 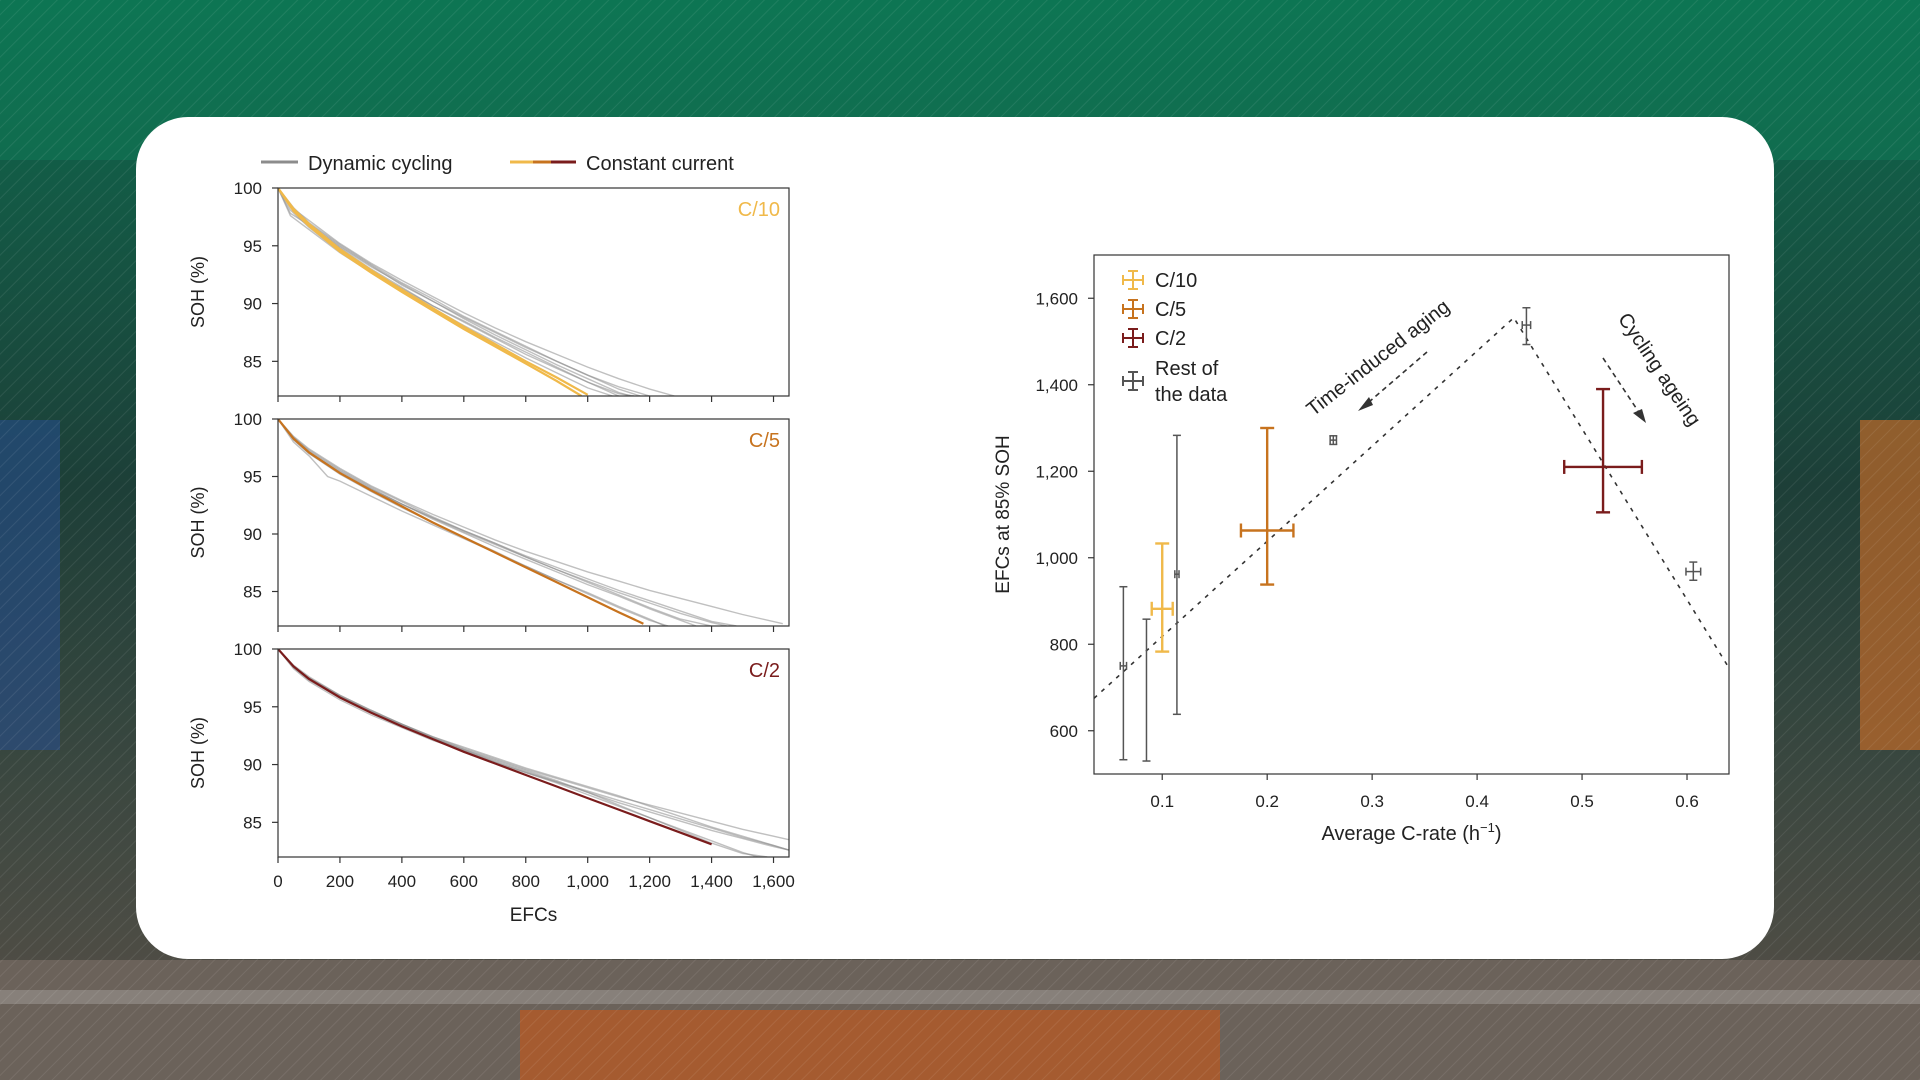 I want to click on y-tick-label: 1,600, so click(x=1056, y=298).